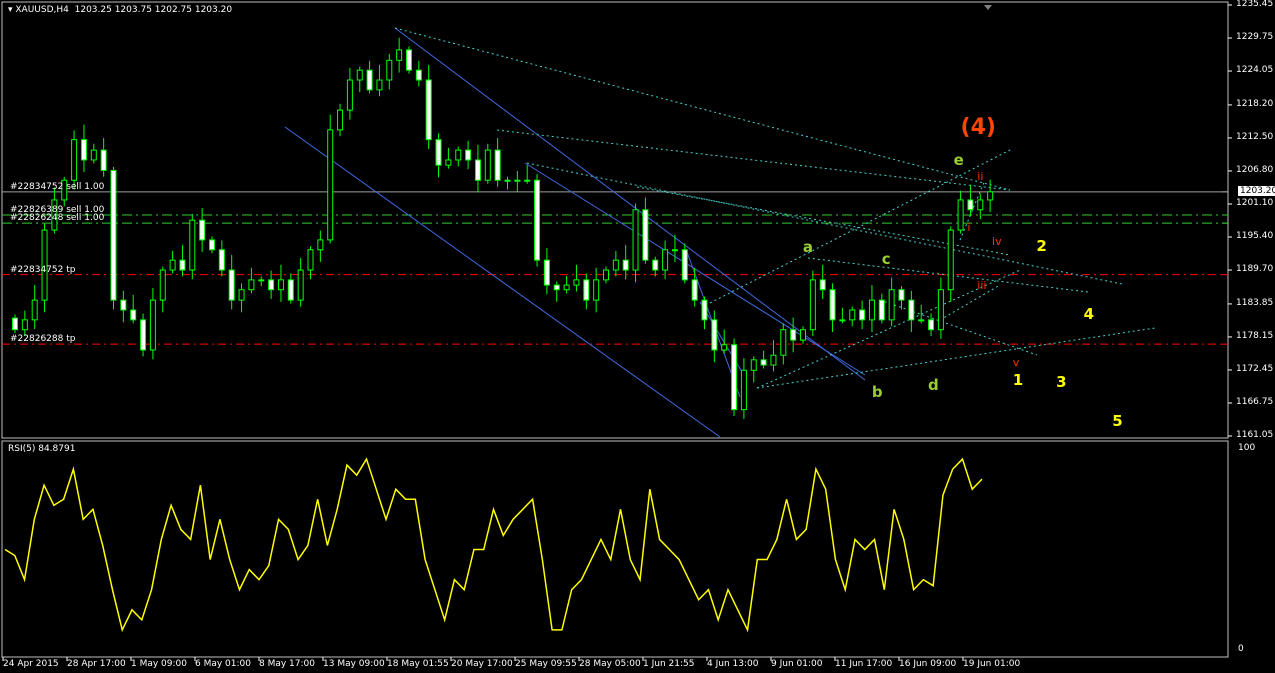 This screenshot has width=1275, height=673. What do you see at coordinates (31, 664) in the screenshot?
I see `time-axis-label: 24 Apr 2015` at bounding box center [31, 664].